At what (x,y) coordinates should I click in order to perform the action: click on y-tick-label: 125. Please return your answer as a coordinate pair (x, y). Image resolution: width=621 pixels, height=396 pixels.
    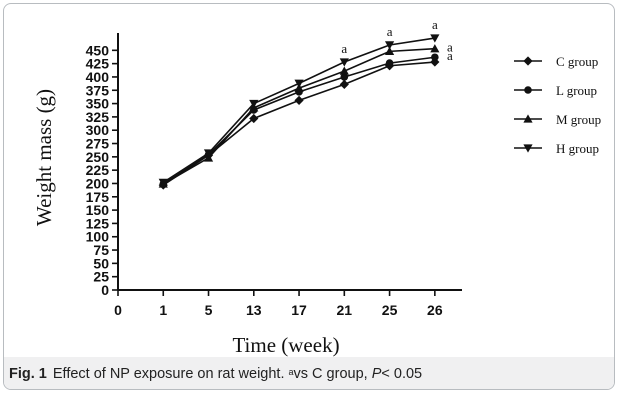
    Looking at the image, I should click on (98, 223).